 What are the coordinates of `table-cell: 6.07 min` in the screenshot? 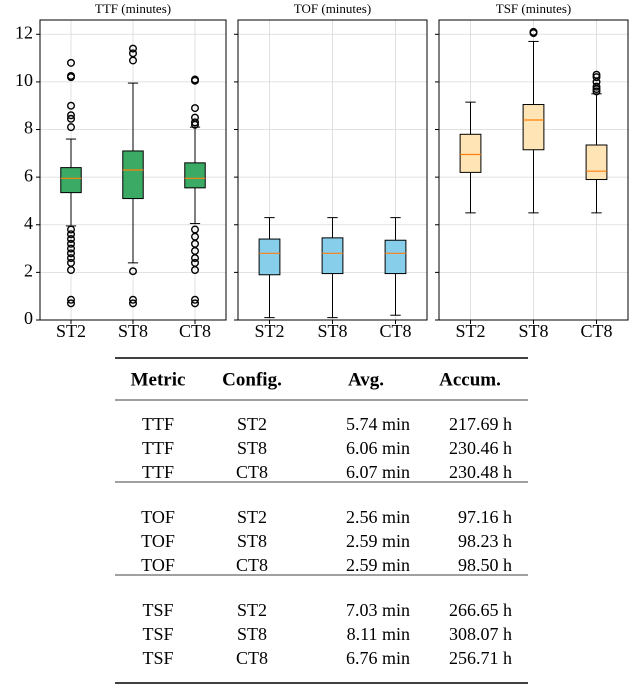 It's located at (378, 472).